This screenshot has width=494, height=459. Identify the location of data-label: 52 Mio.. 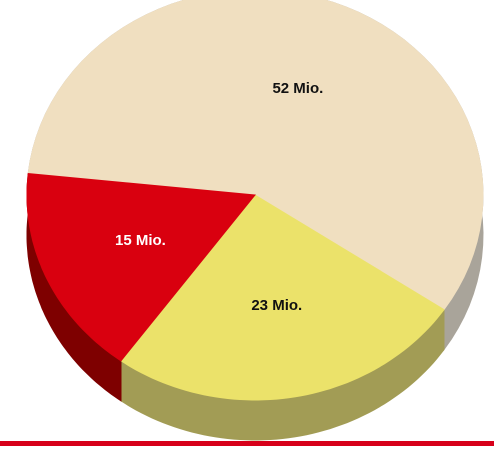
(297, 88).